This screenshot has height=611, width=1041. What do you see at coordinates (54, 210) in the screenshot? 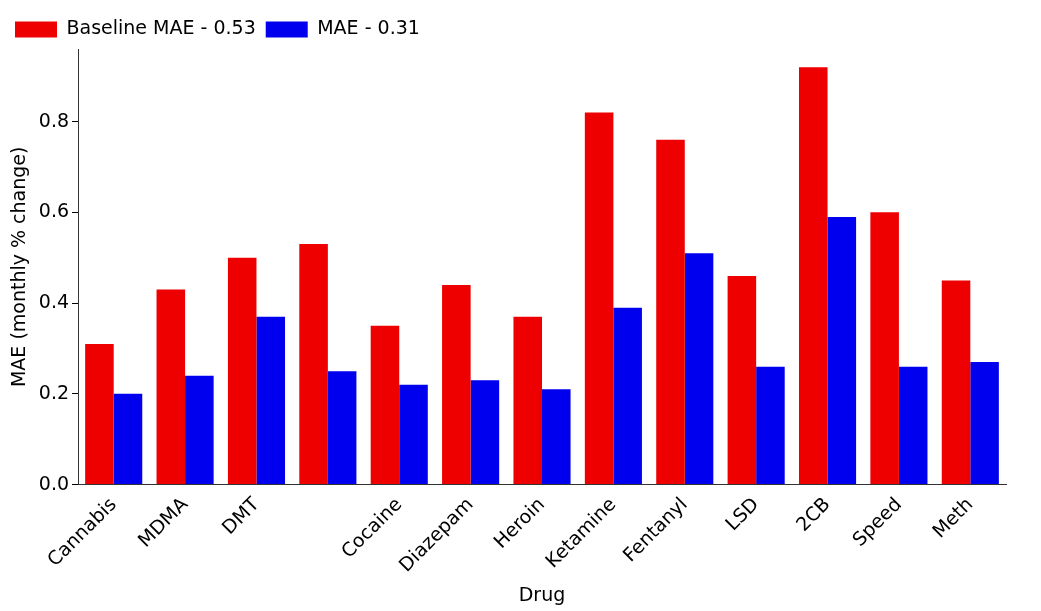
I see `y-tick-label: 0.6` at bounding box center [54, 210].